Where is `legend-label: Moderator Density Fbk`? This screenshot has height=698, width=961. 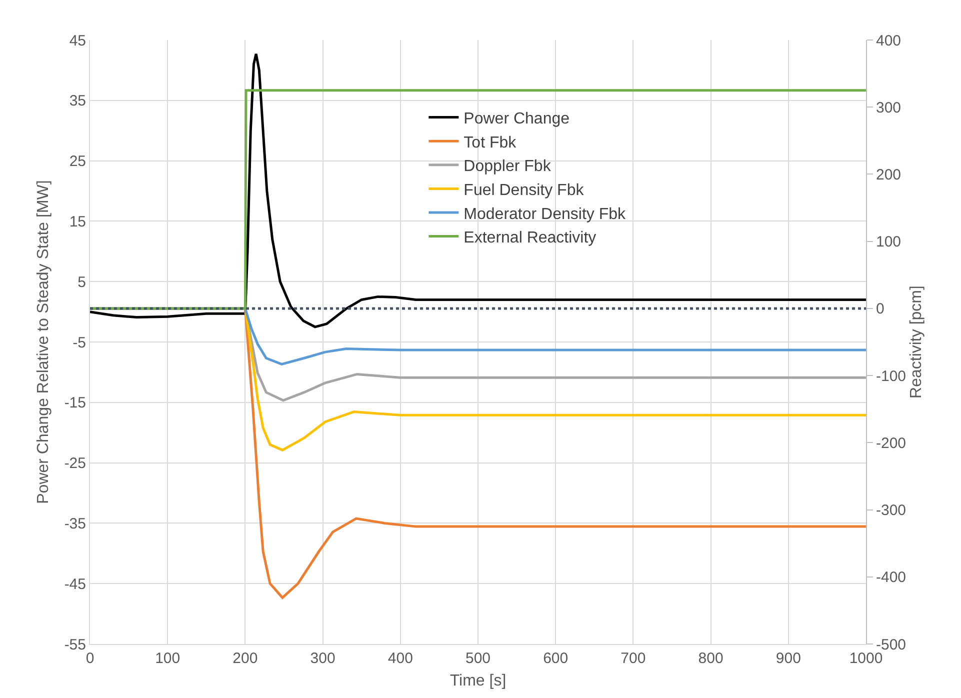 legend-label: Moderator Density Fbk is located at coordinates (545, 214).